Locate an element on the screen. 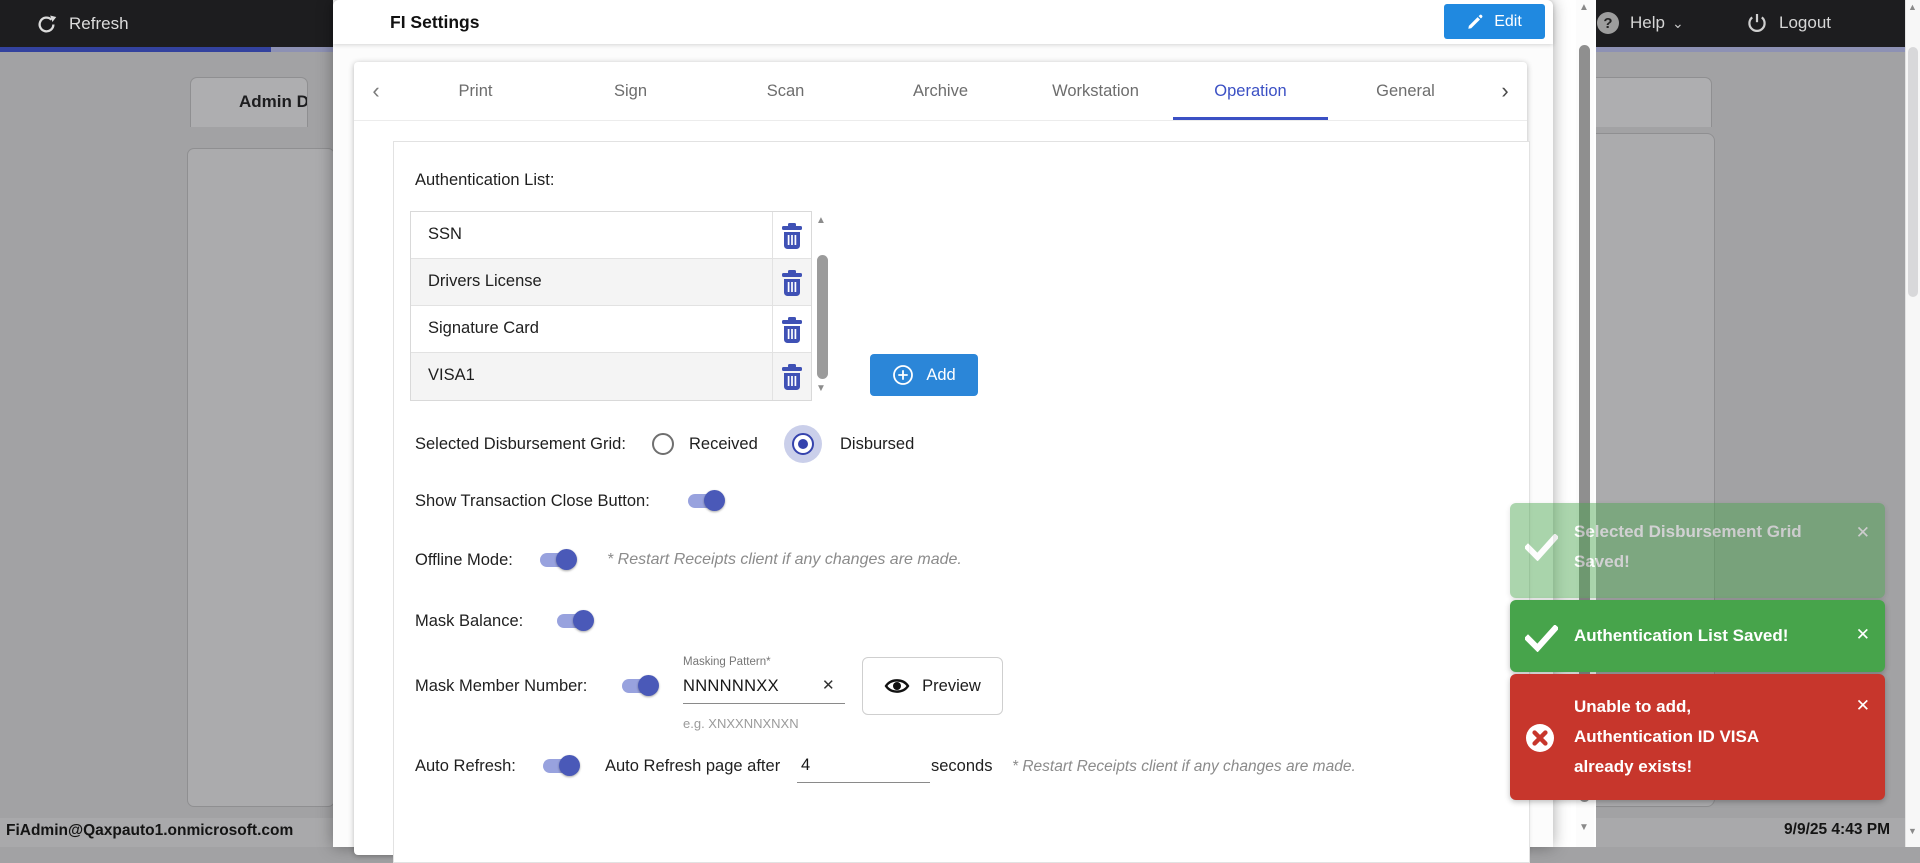 The width and height of the screenshot is (1920, 863). refresh-icon is located at coordinates (46, 24).